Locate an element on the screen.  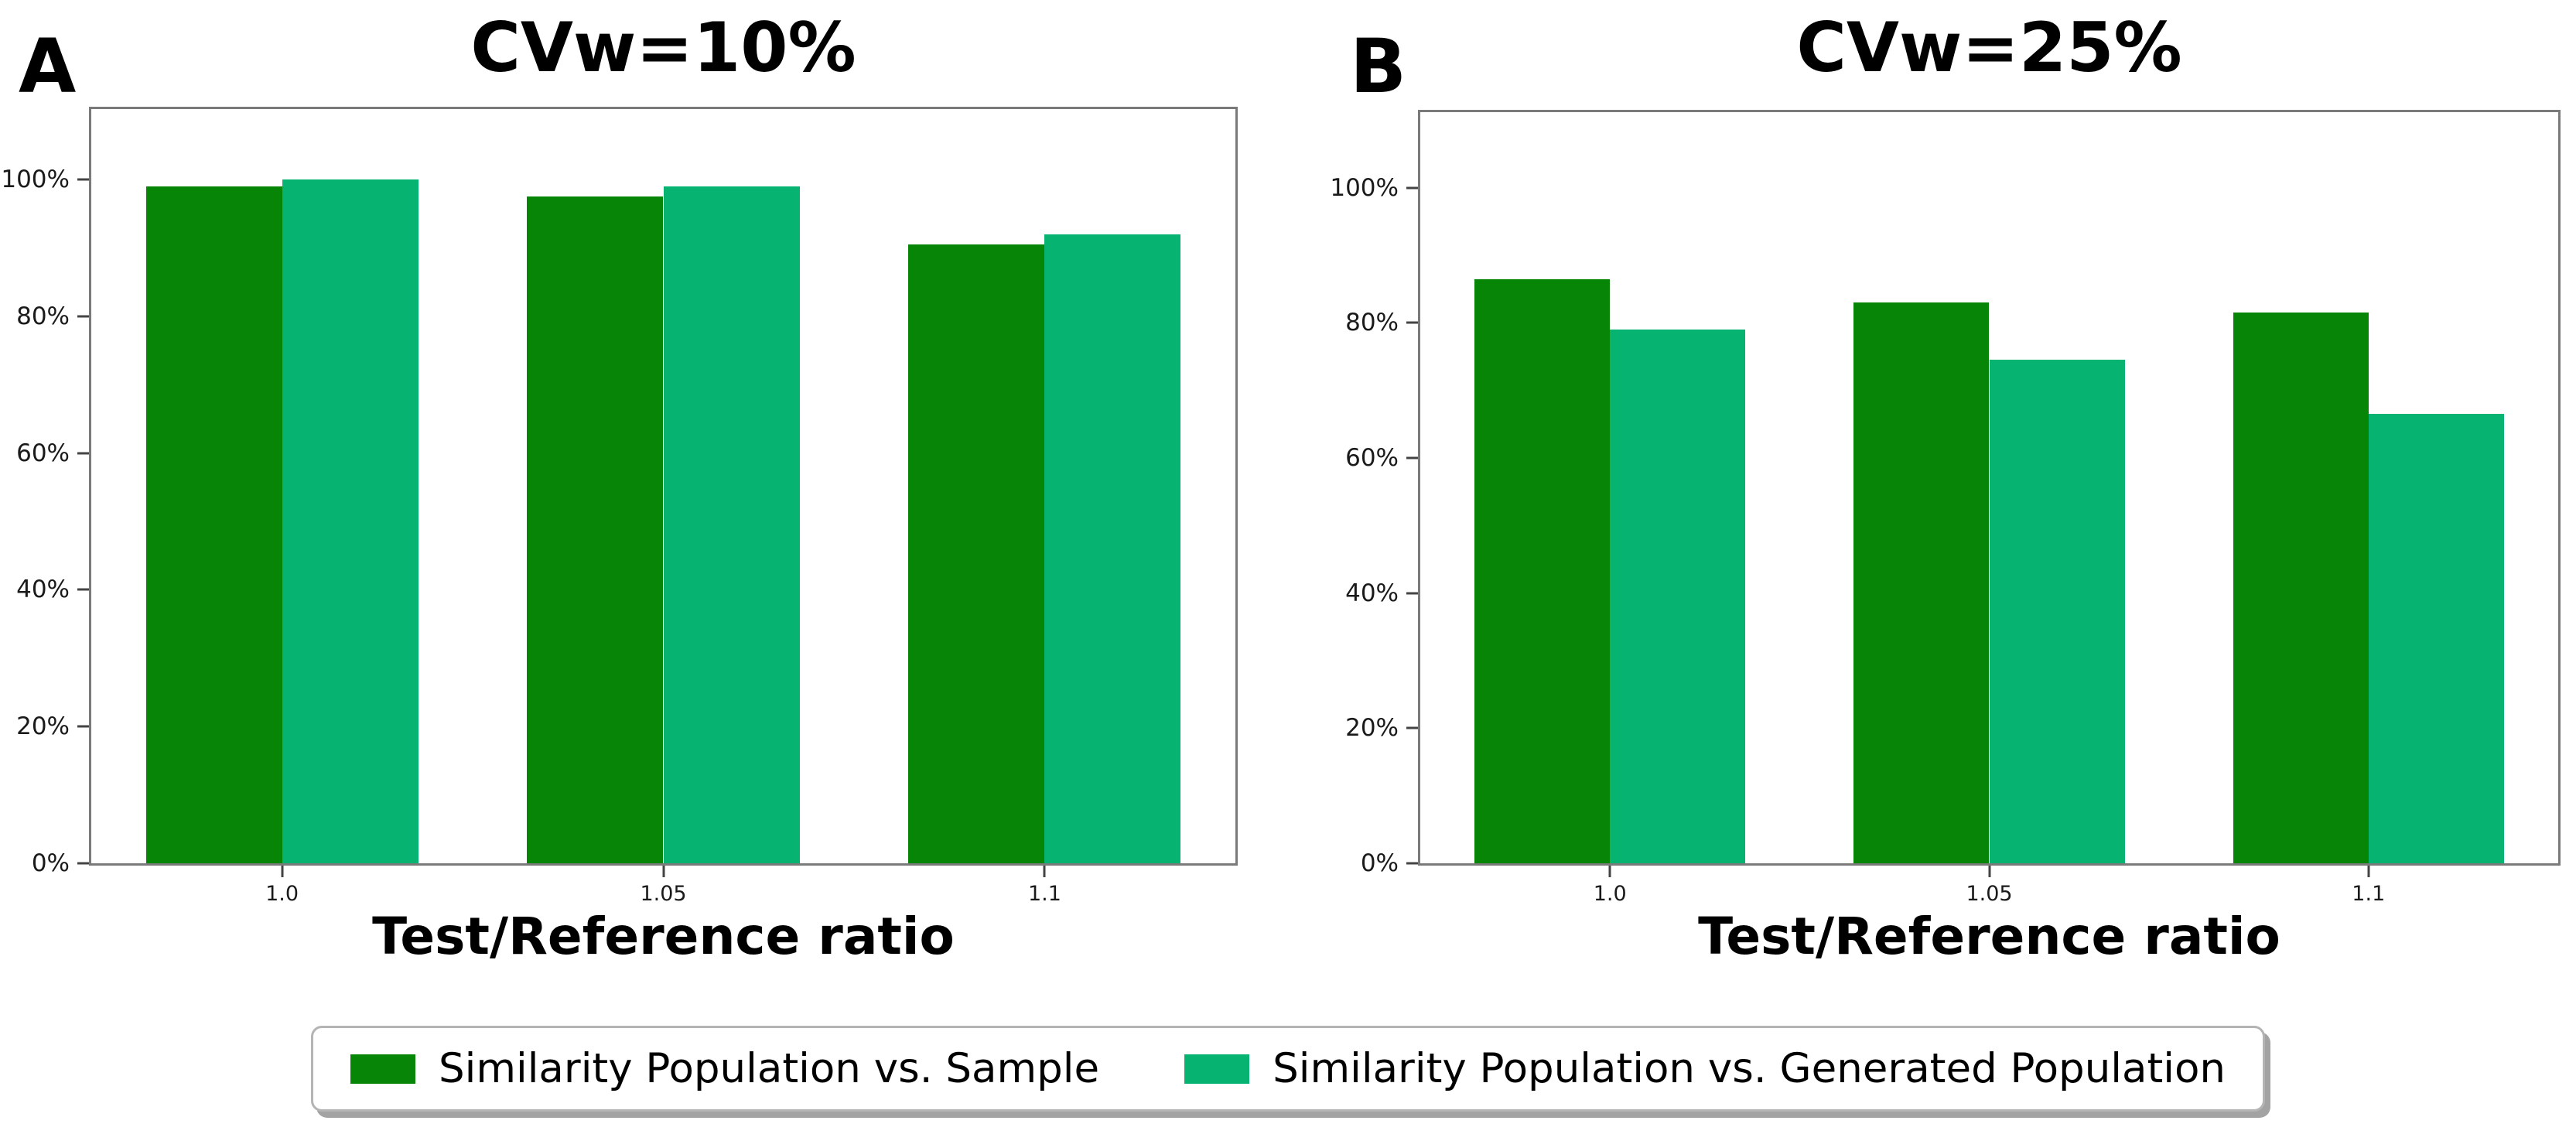
legend-label-sample: Similarity Population vs. Sample is located at coordinates (769, 1068).